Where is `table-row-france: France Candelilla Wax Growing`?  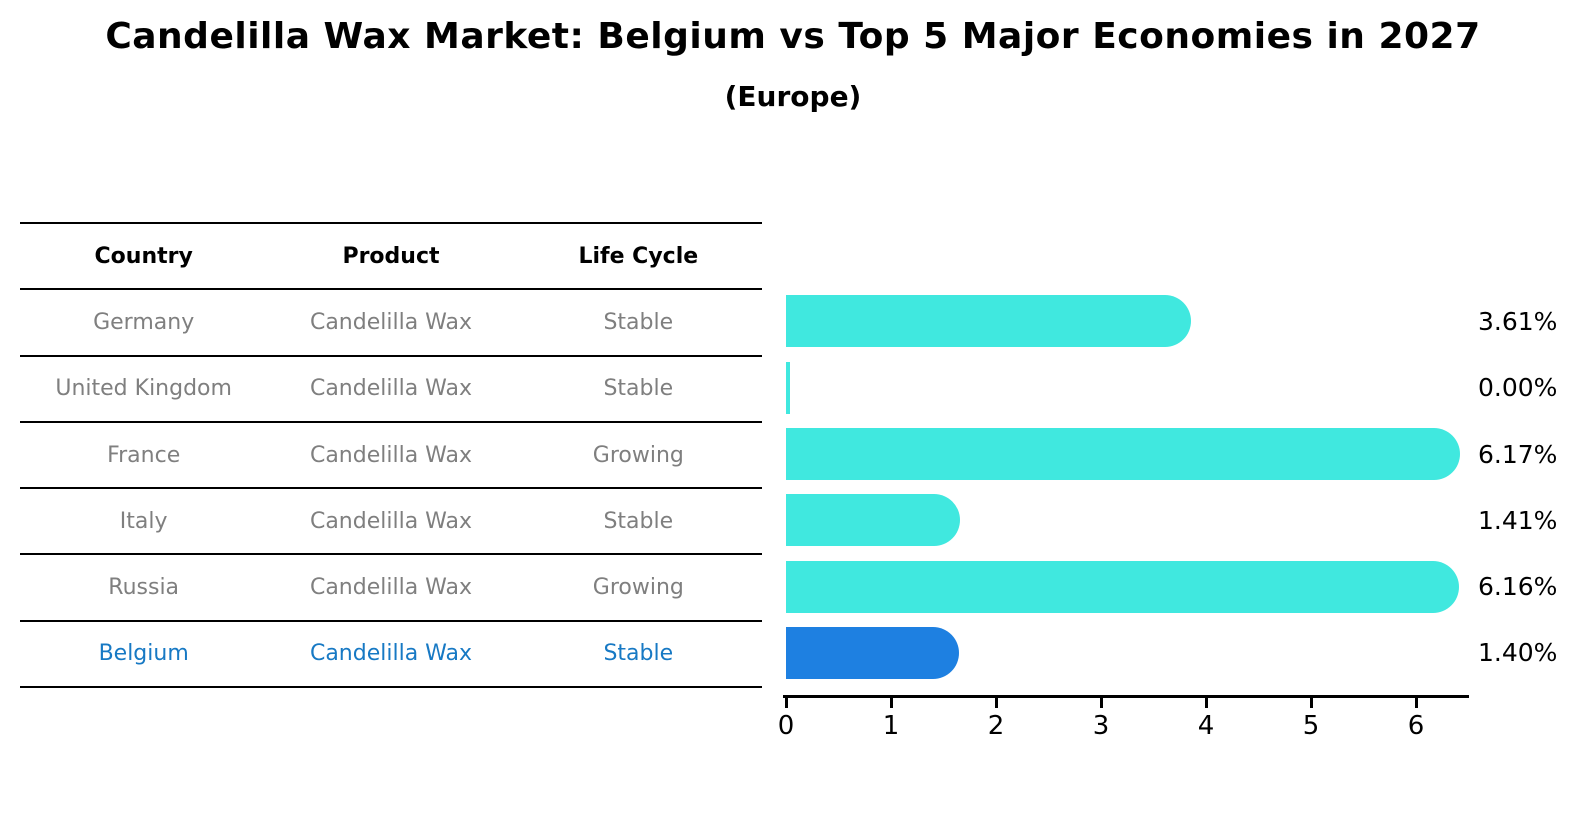
table-row-france: France Candelilla Wax Growing is located at coordinates (391, 453).